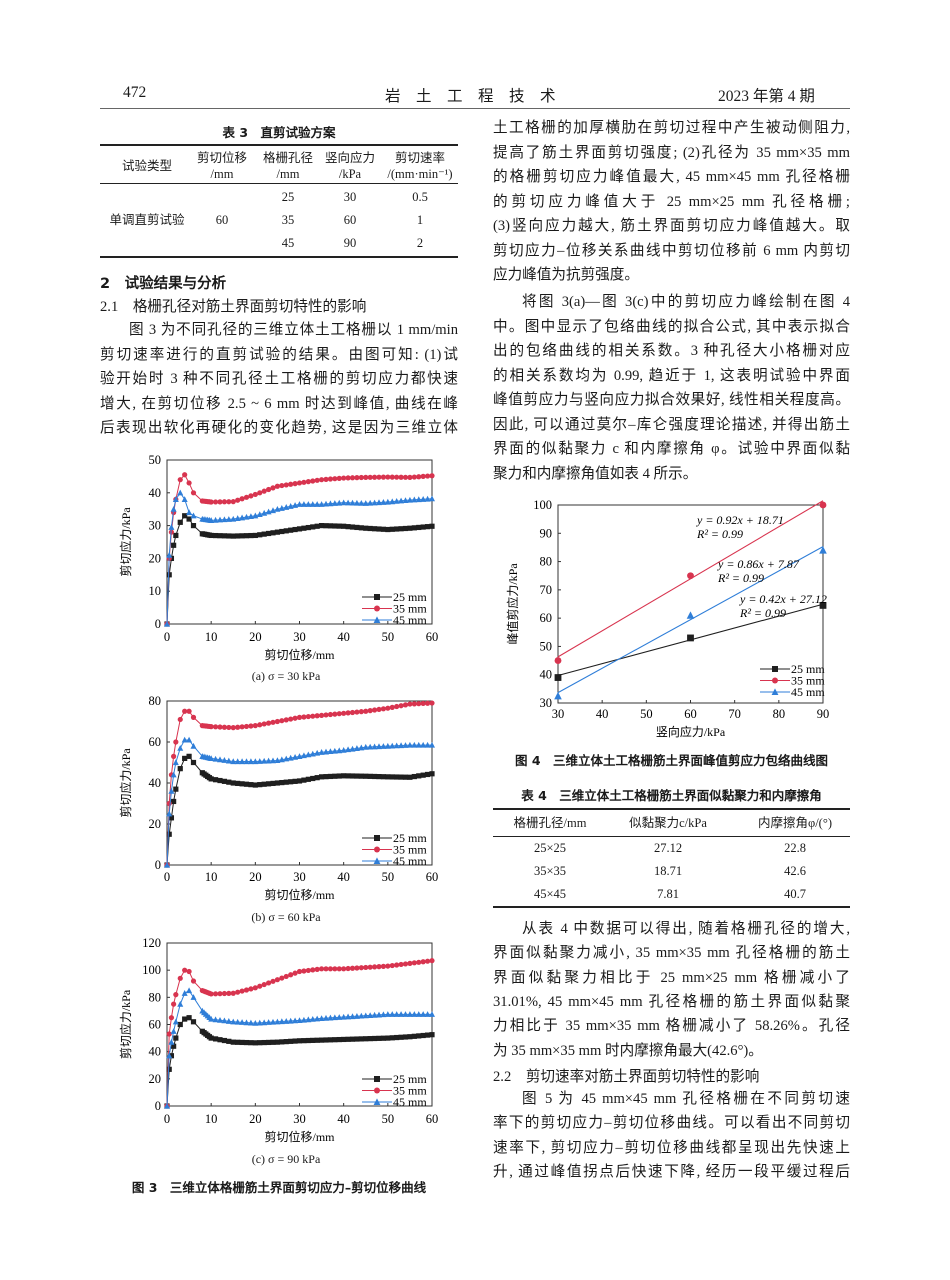 Image resolution: width=950 pixels, height=1280 pixels. What do you see at coordinates (299, 1136) in the screenshot?
I see `x-axis-label: 剪切位移/mm` at bounding box center [299, 1136].